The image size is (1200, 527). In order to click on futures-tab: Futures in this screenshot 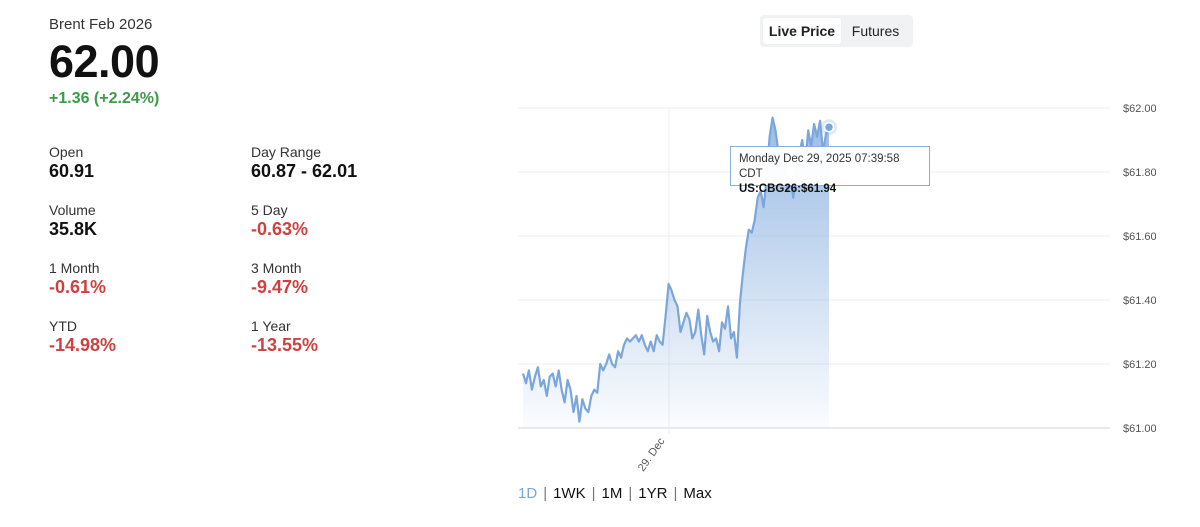, I will do `click(875, 31)`.